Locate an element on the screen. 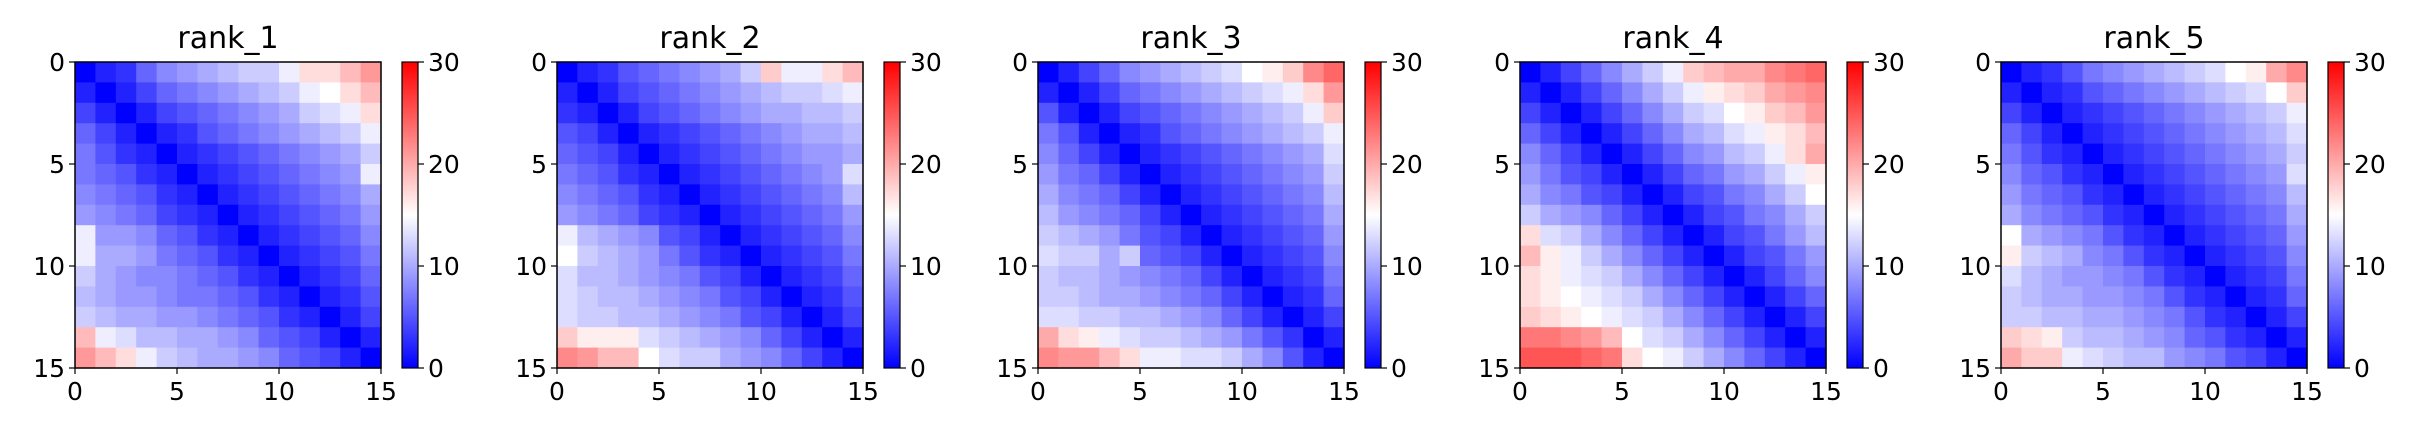  chart-title: rank_3 is located at coordinates (1190, 38).